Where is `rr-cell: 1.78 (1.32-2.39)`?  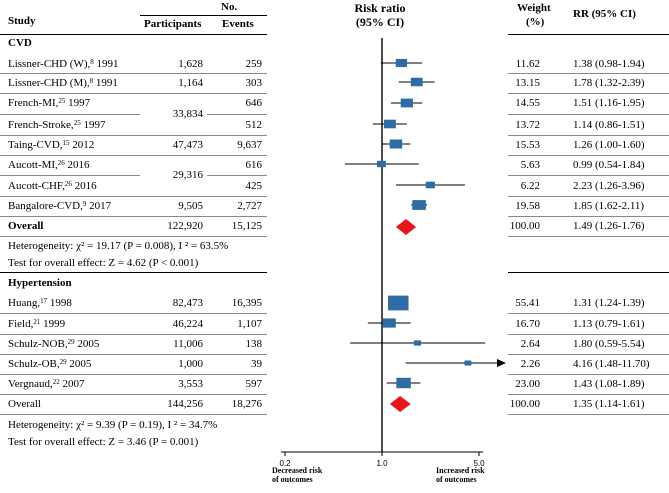
rr-cell: 1.78 (1.32-2.39) is located at coordinates (609, 83).